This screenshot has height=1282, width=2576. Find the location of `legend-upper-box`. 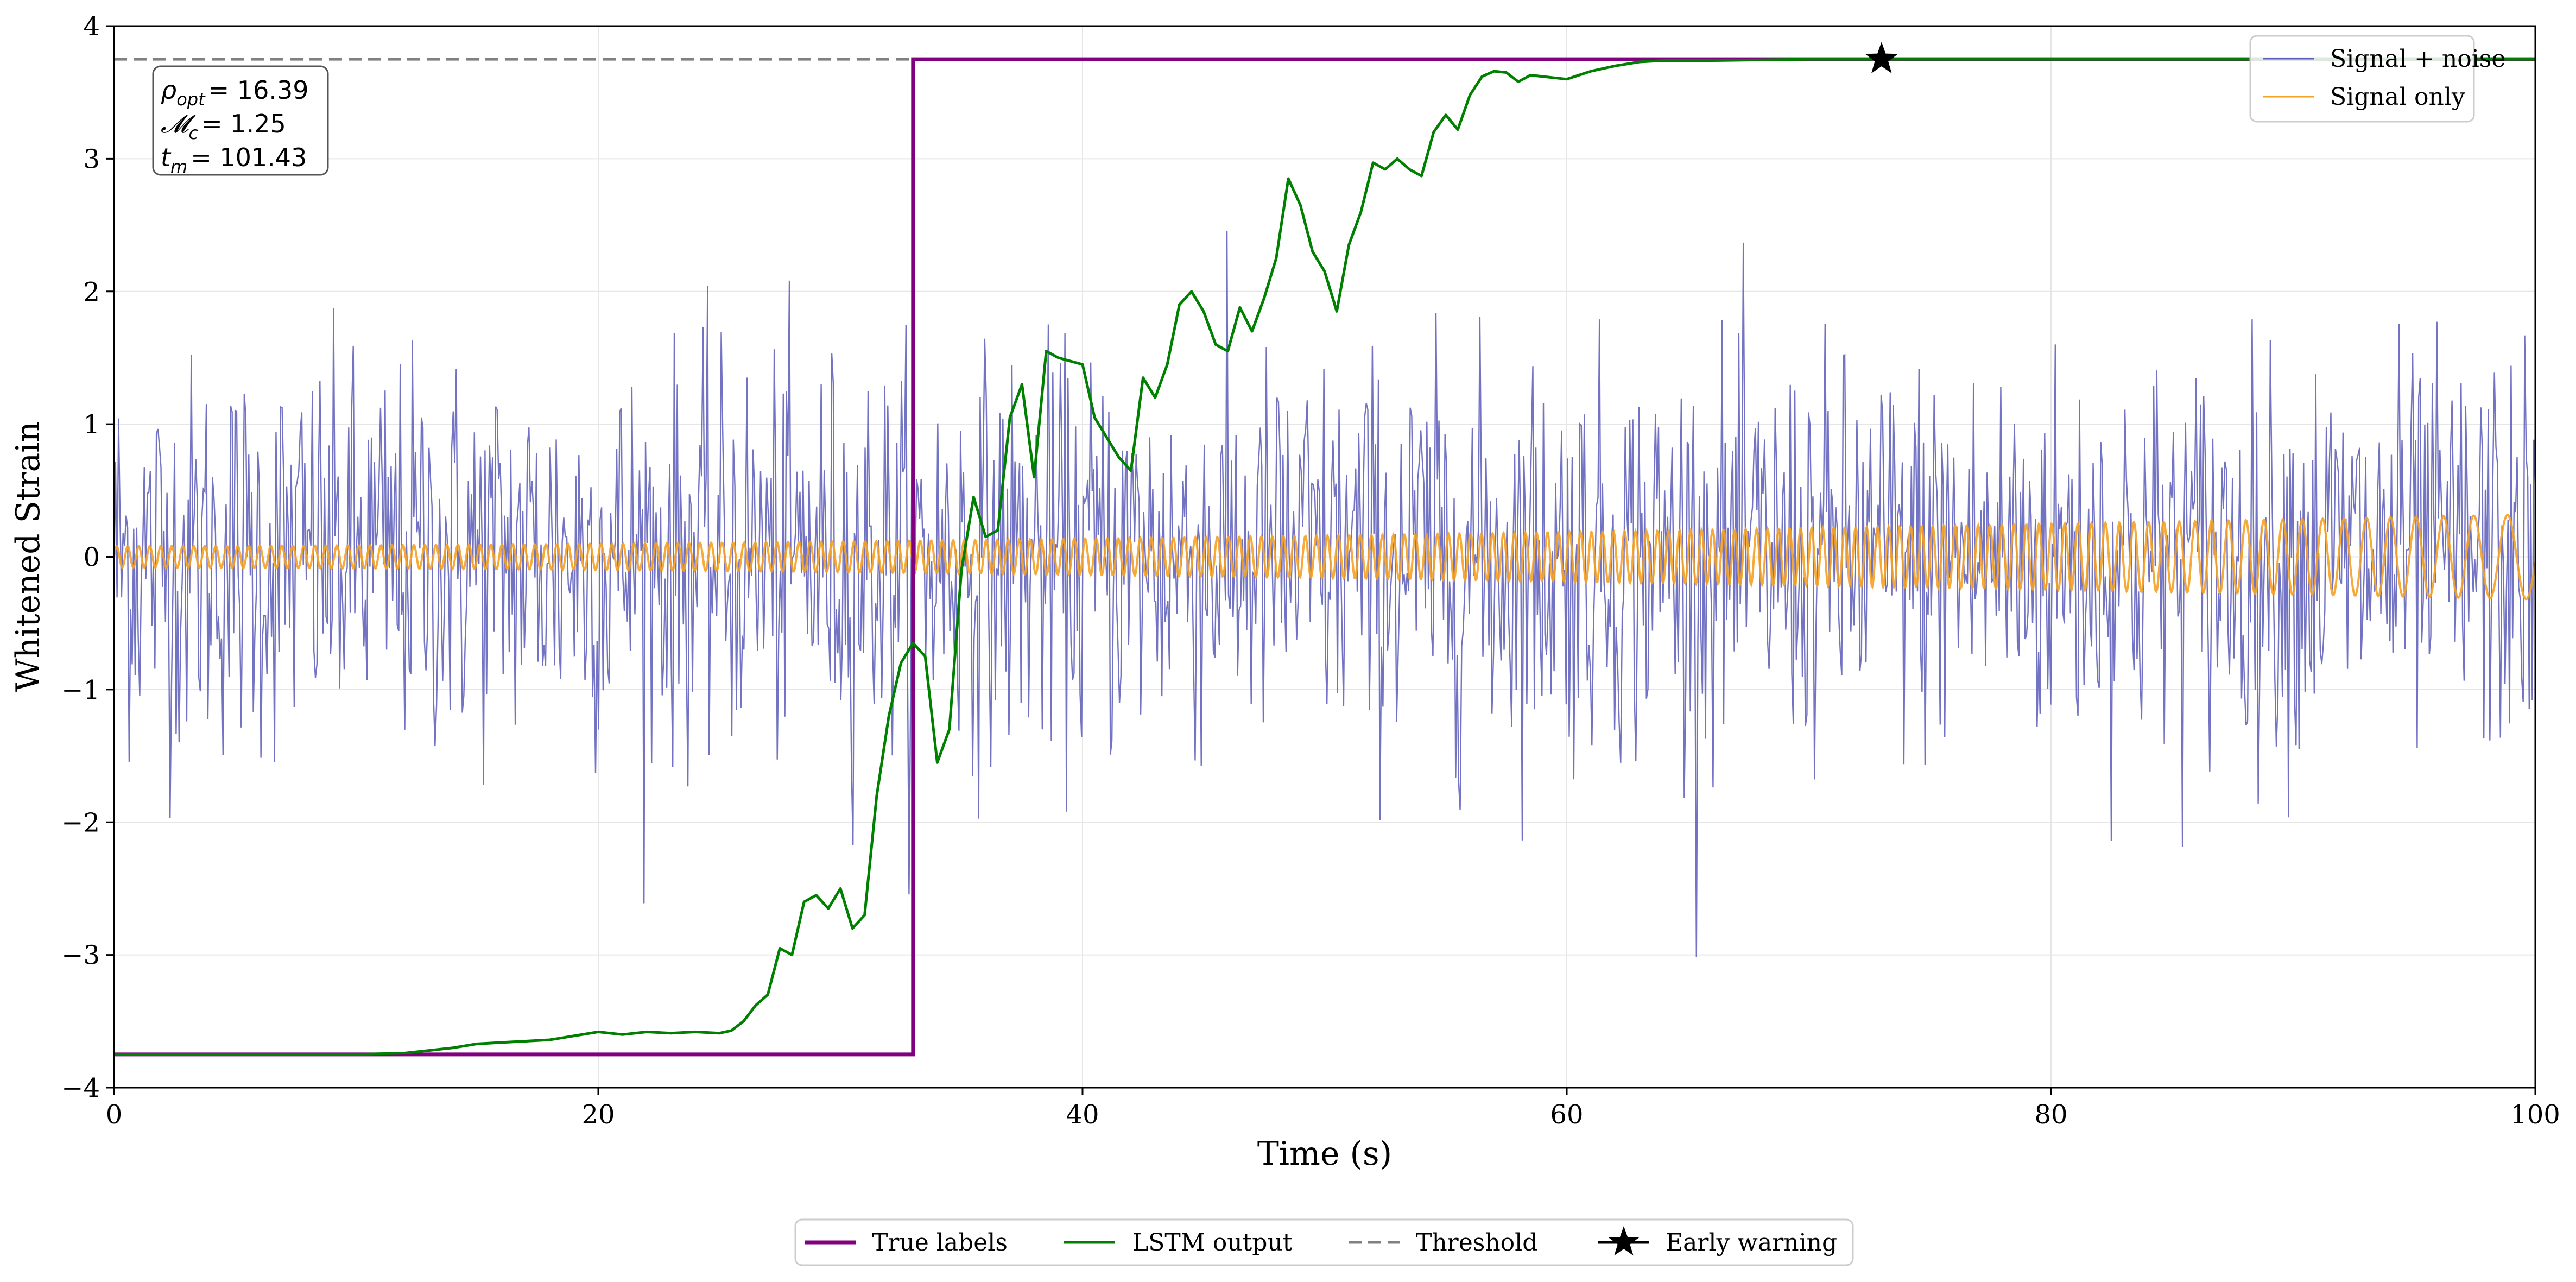

legend-upper-box is located at coordinates (2362, 79).